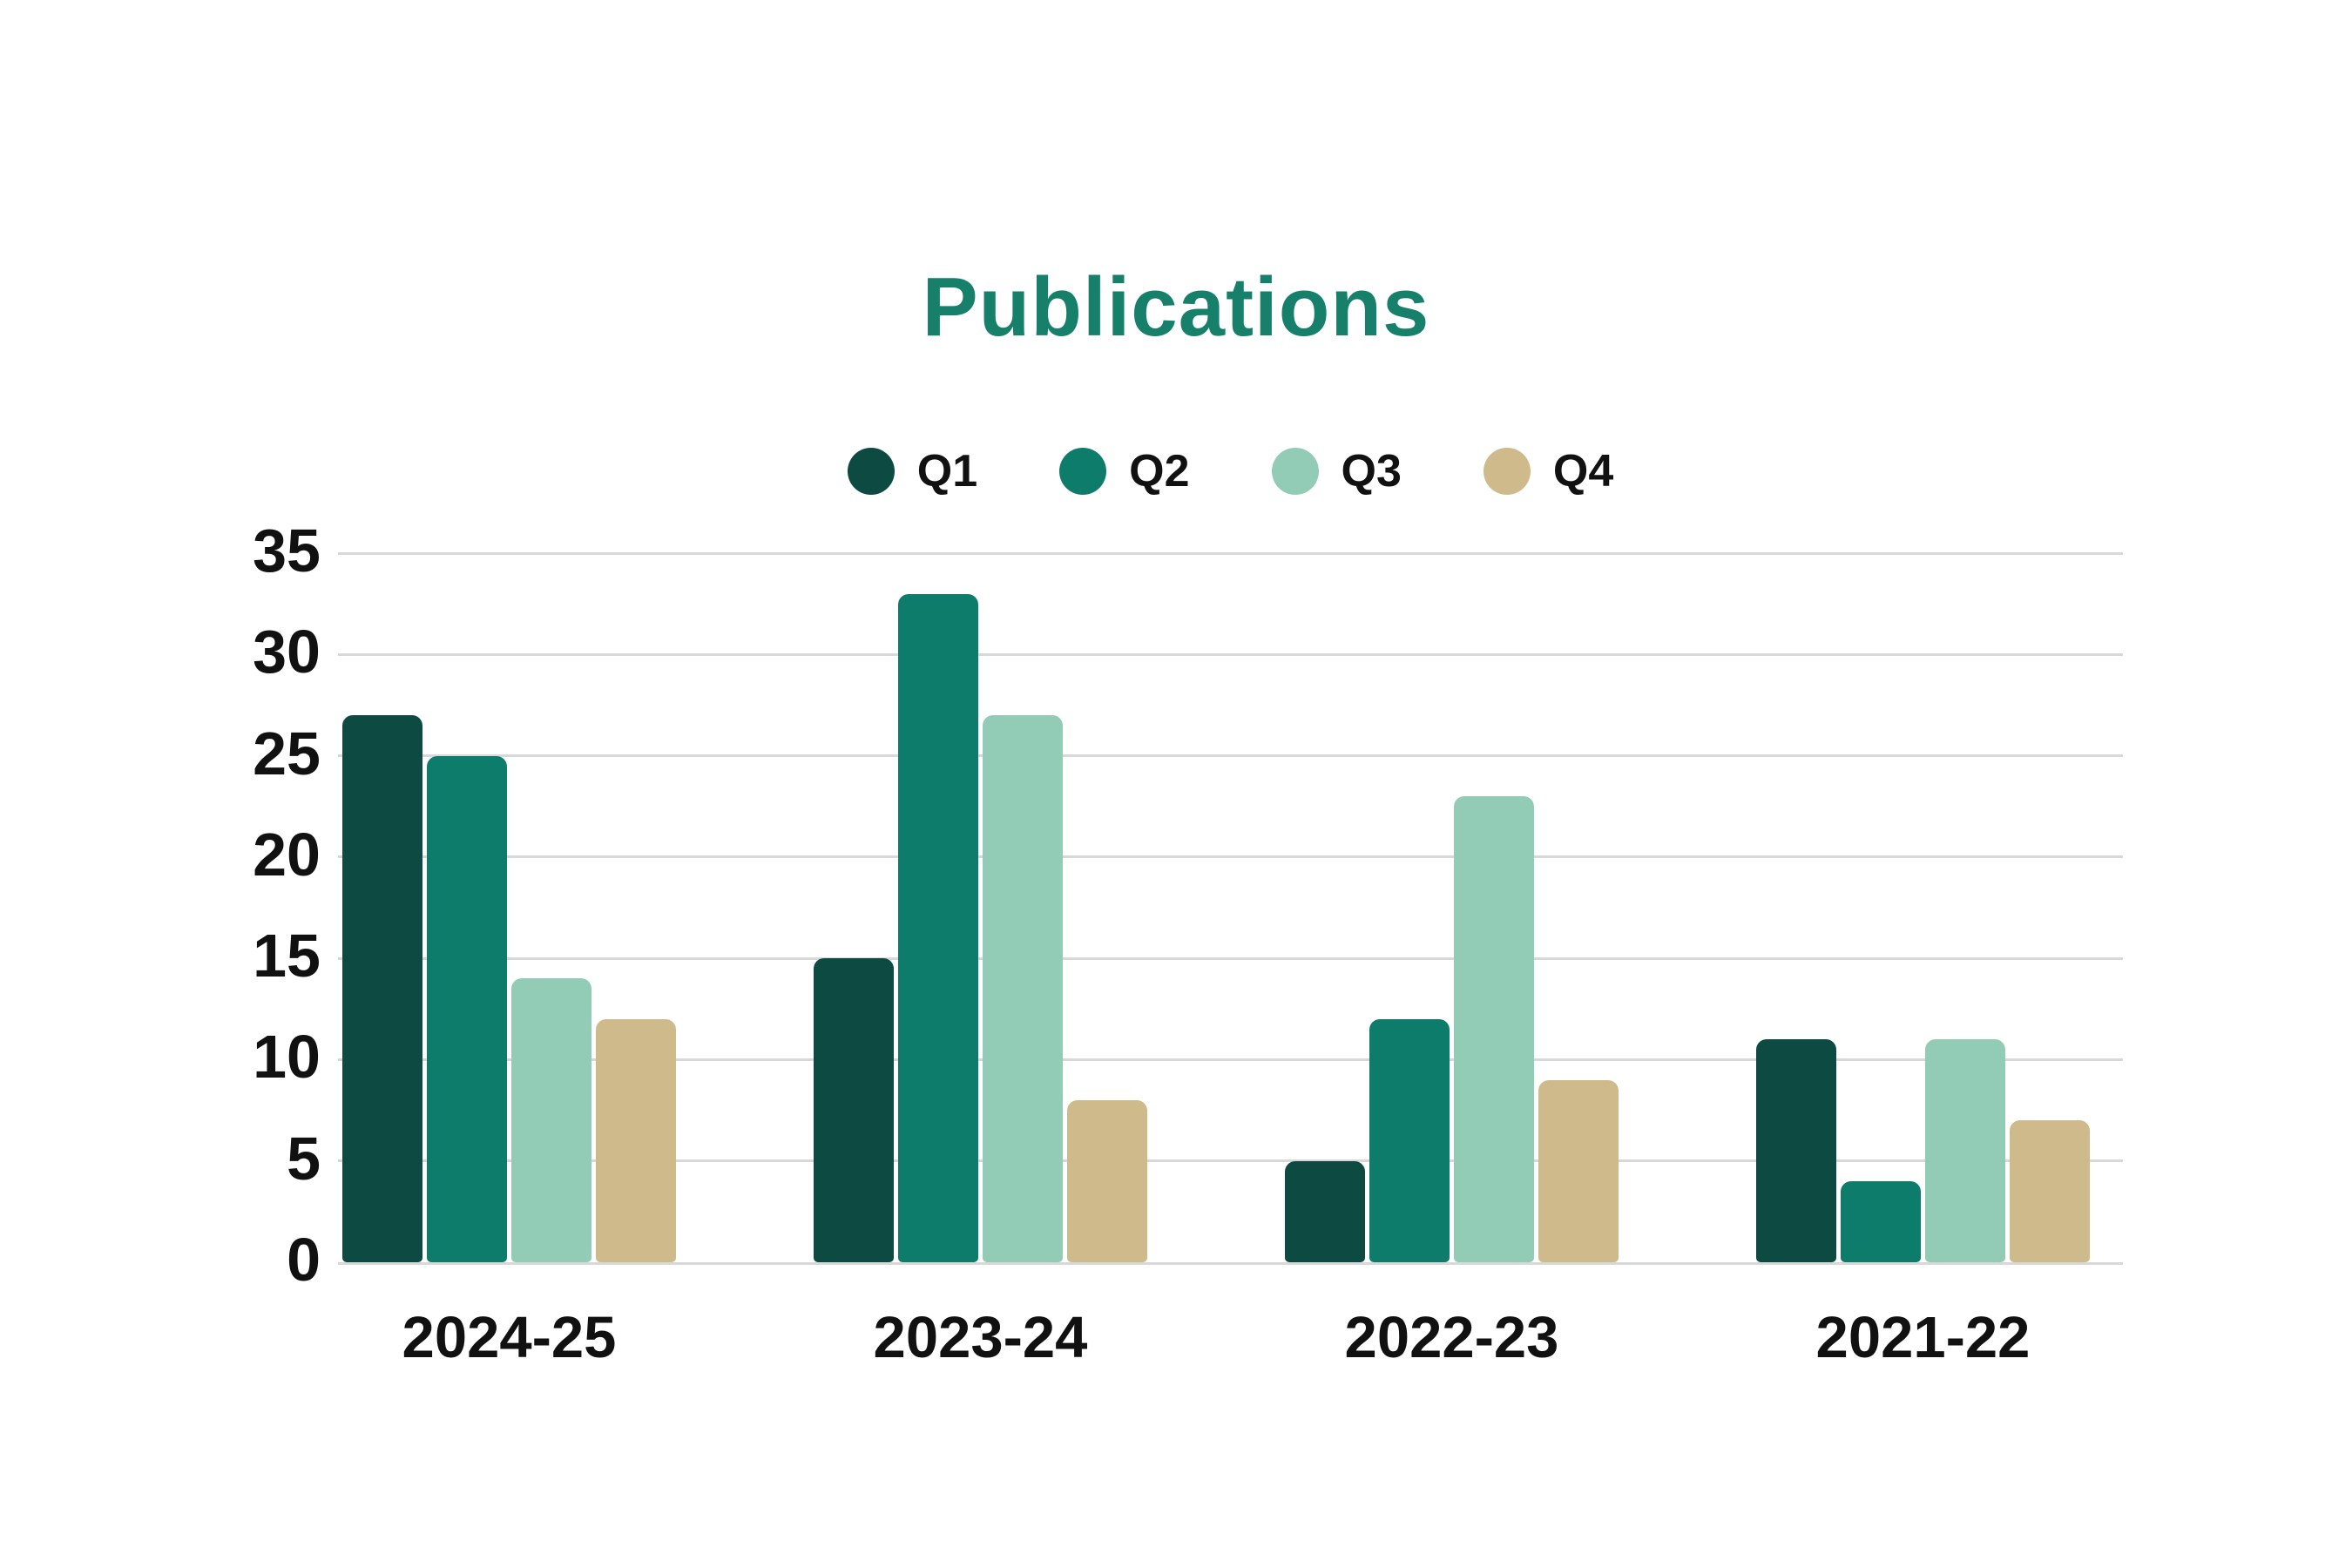 This screenshot has height=1568, width=2352. I want to click on y-axis-tick-30: 30, so click(287, 652).